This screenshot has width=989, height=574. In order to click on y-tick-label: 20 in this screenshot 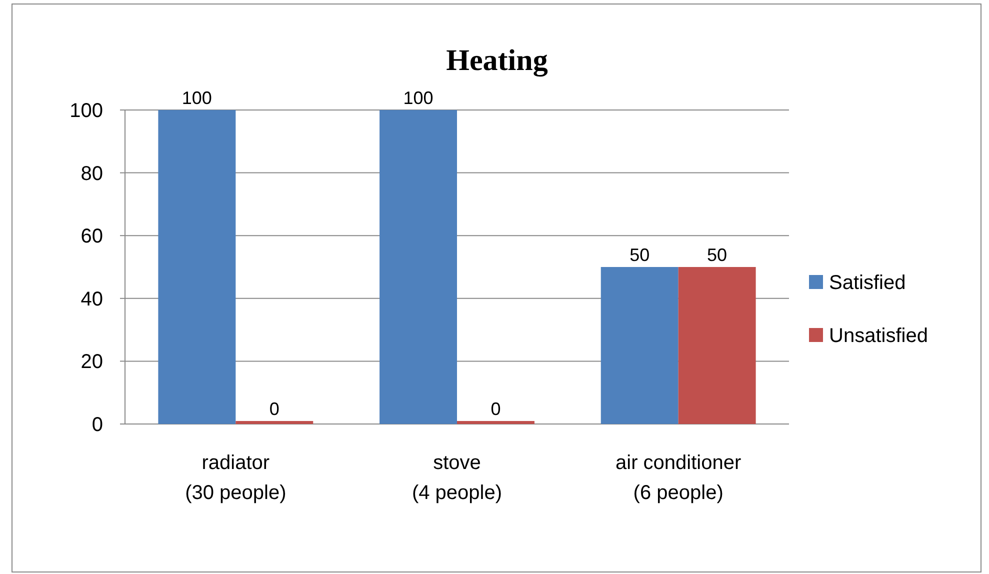, I will do `click(91, 362)`.